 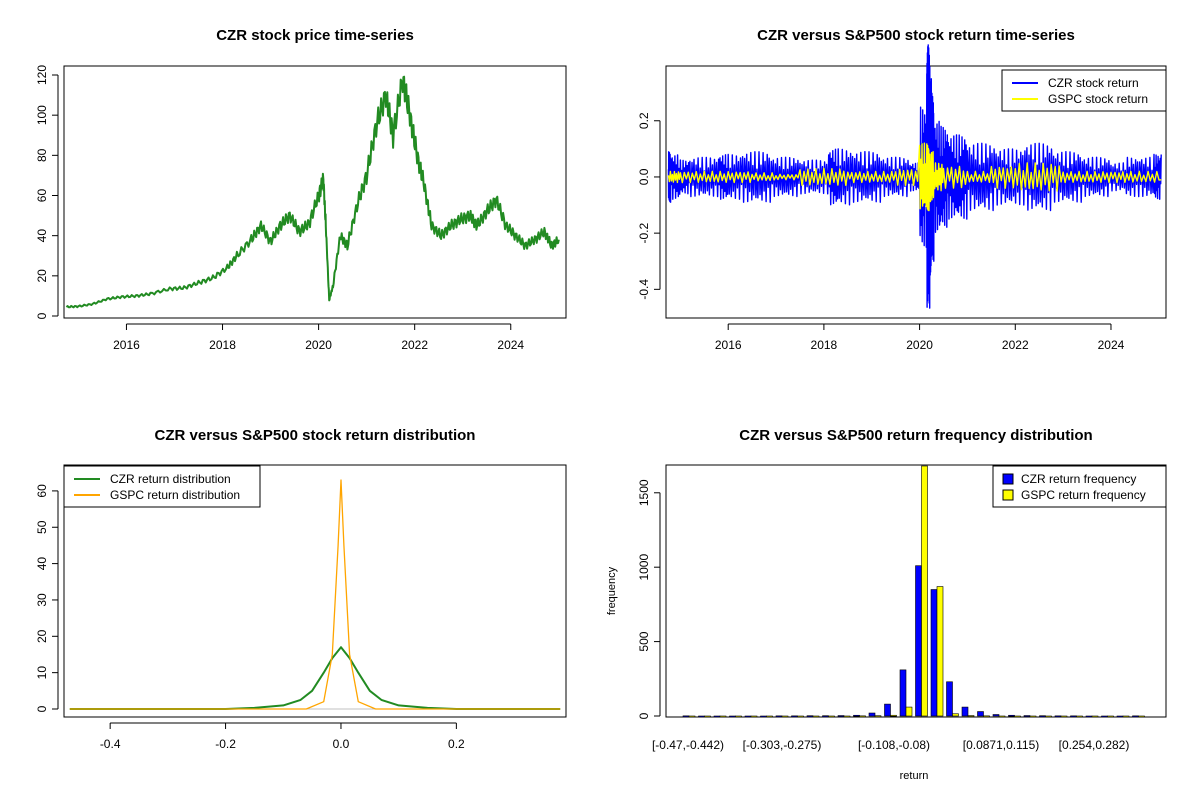 What do you see at coordinates (456, 744) in the screenshot?
I see `x-tick-label: 0.2` at bounding box center [456, 744].